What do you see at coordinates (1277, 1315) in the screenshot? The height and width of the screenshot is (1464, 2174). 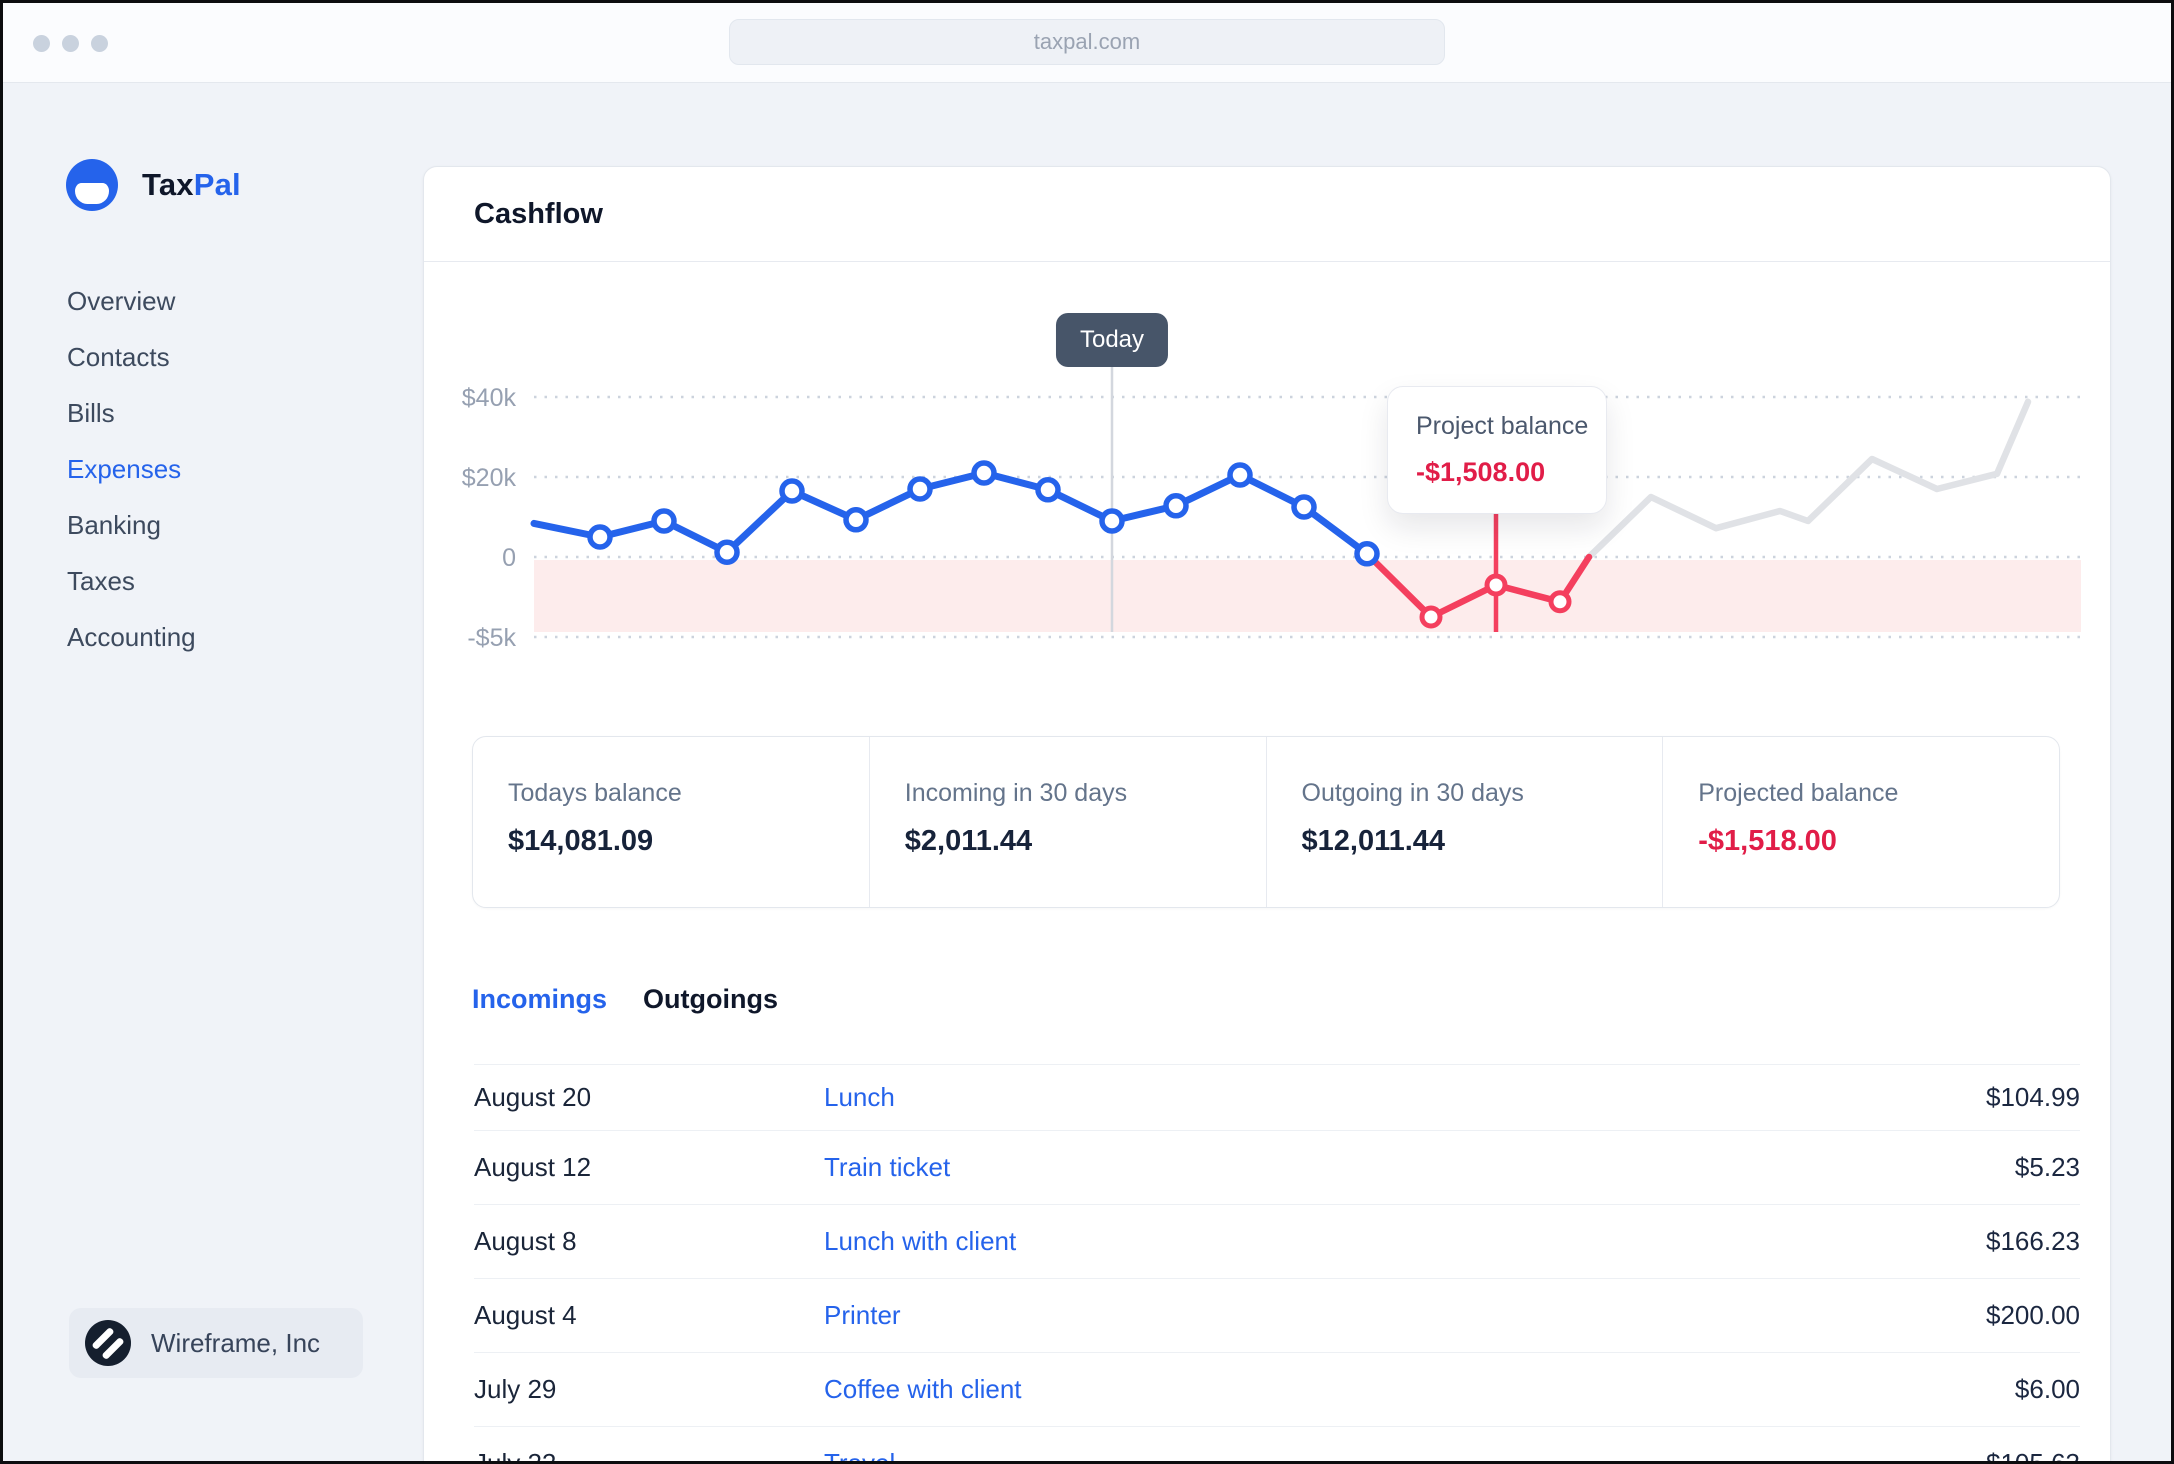 I see `table-row: August 4 Printer $200.00` at bounding box center [1277, 1315].